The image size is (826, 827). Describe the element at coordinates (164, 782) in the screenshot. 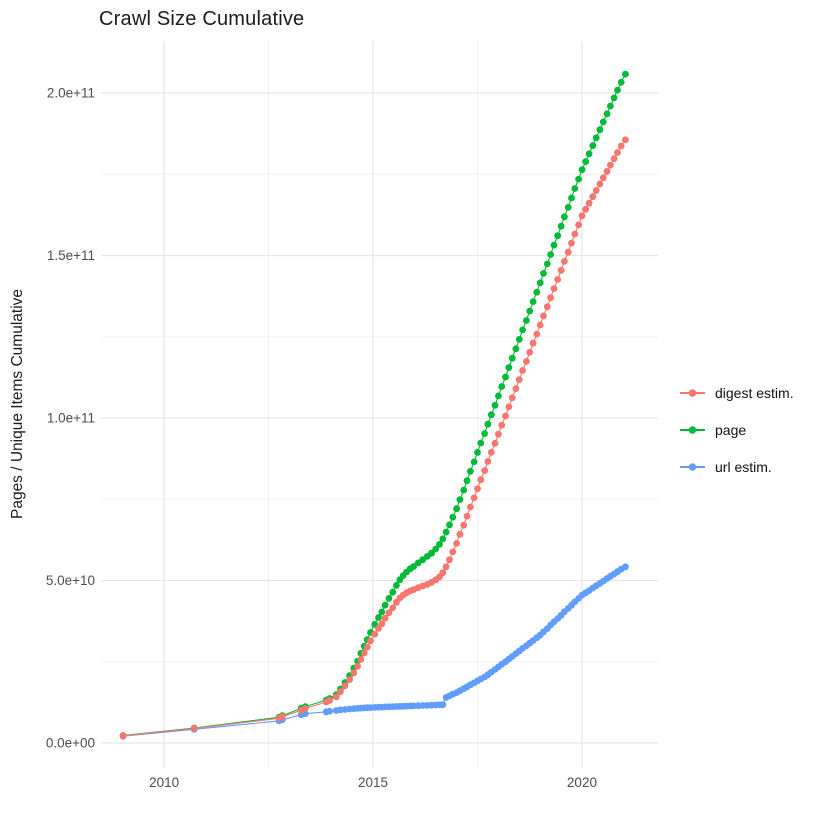

I see `x-tick-label: 2010` at that location.